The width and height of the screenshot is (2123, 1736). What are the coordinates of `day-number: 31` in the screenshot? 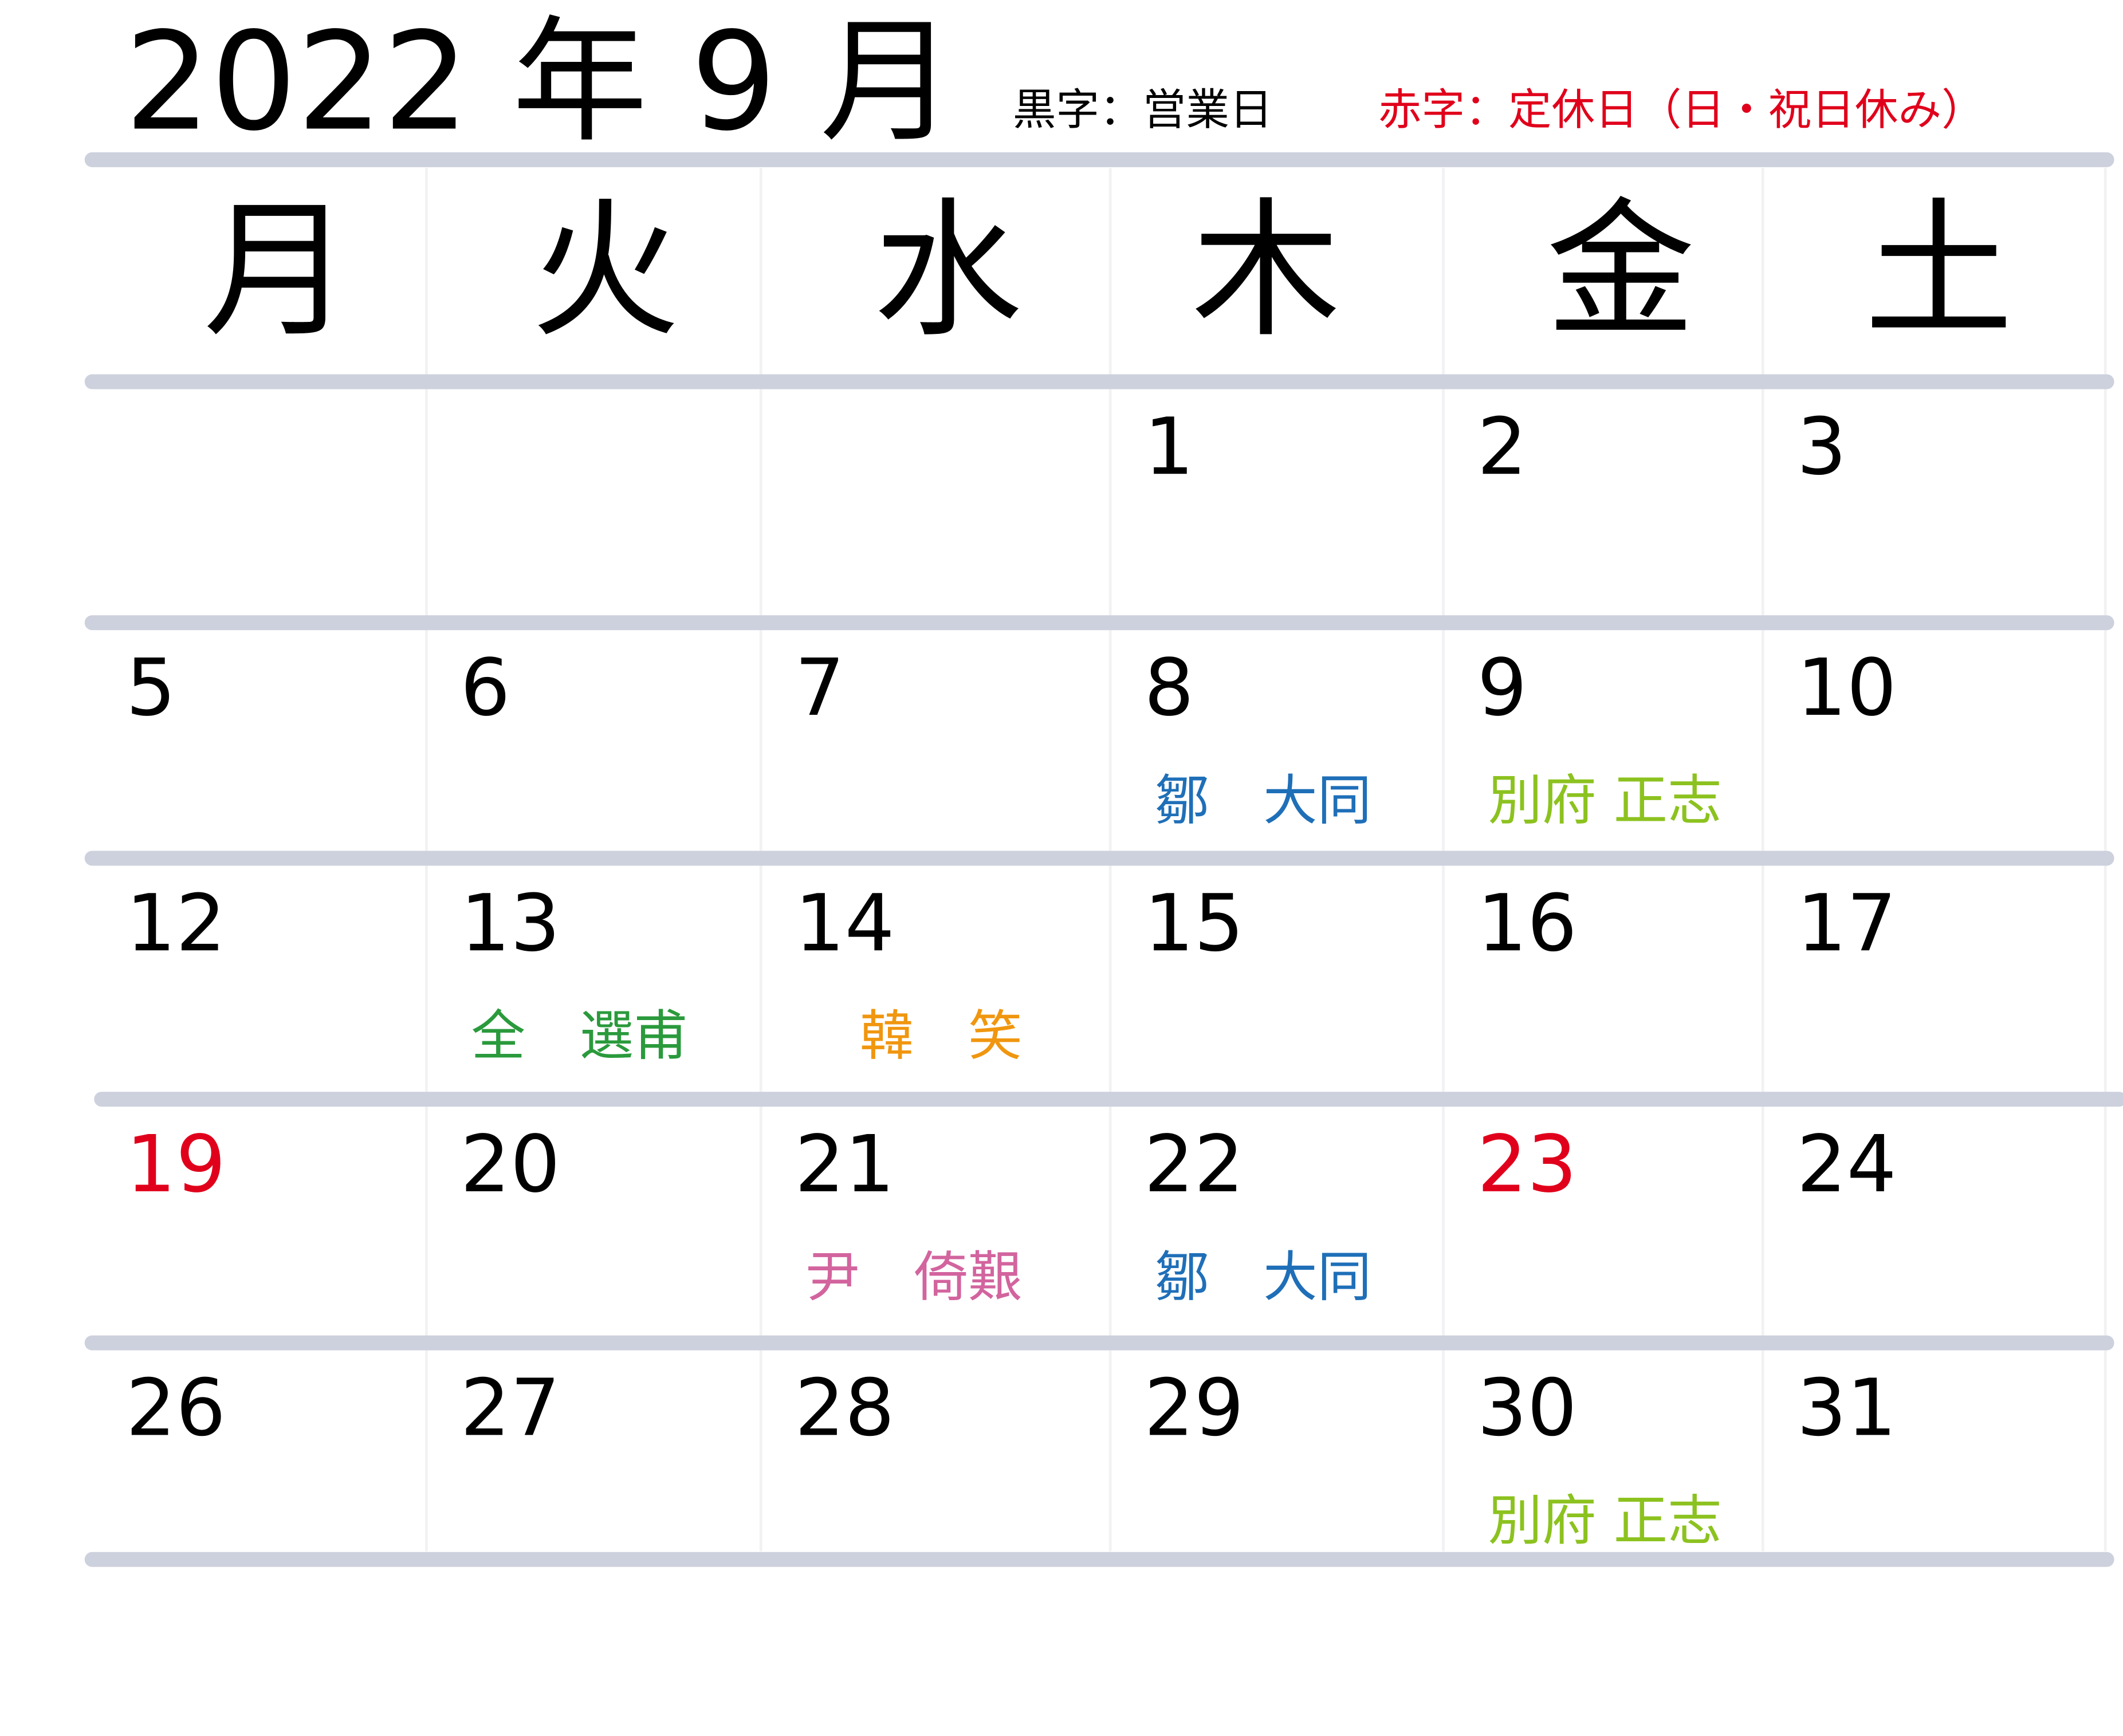 It's located at (1846, 1408).